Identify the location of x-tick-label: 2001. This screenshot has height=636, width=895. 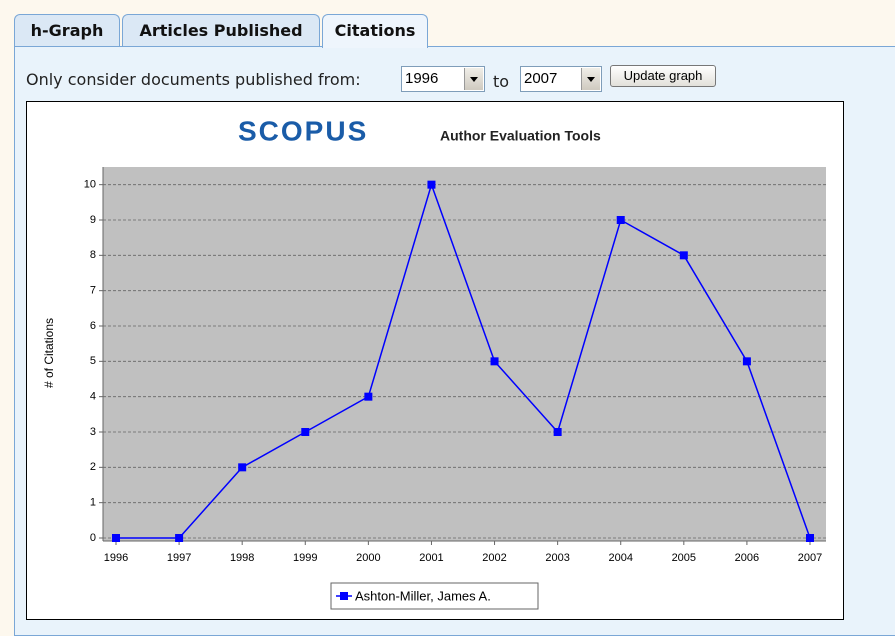
(431, 558).